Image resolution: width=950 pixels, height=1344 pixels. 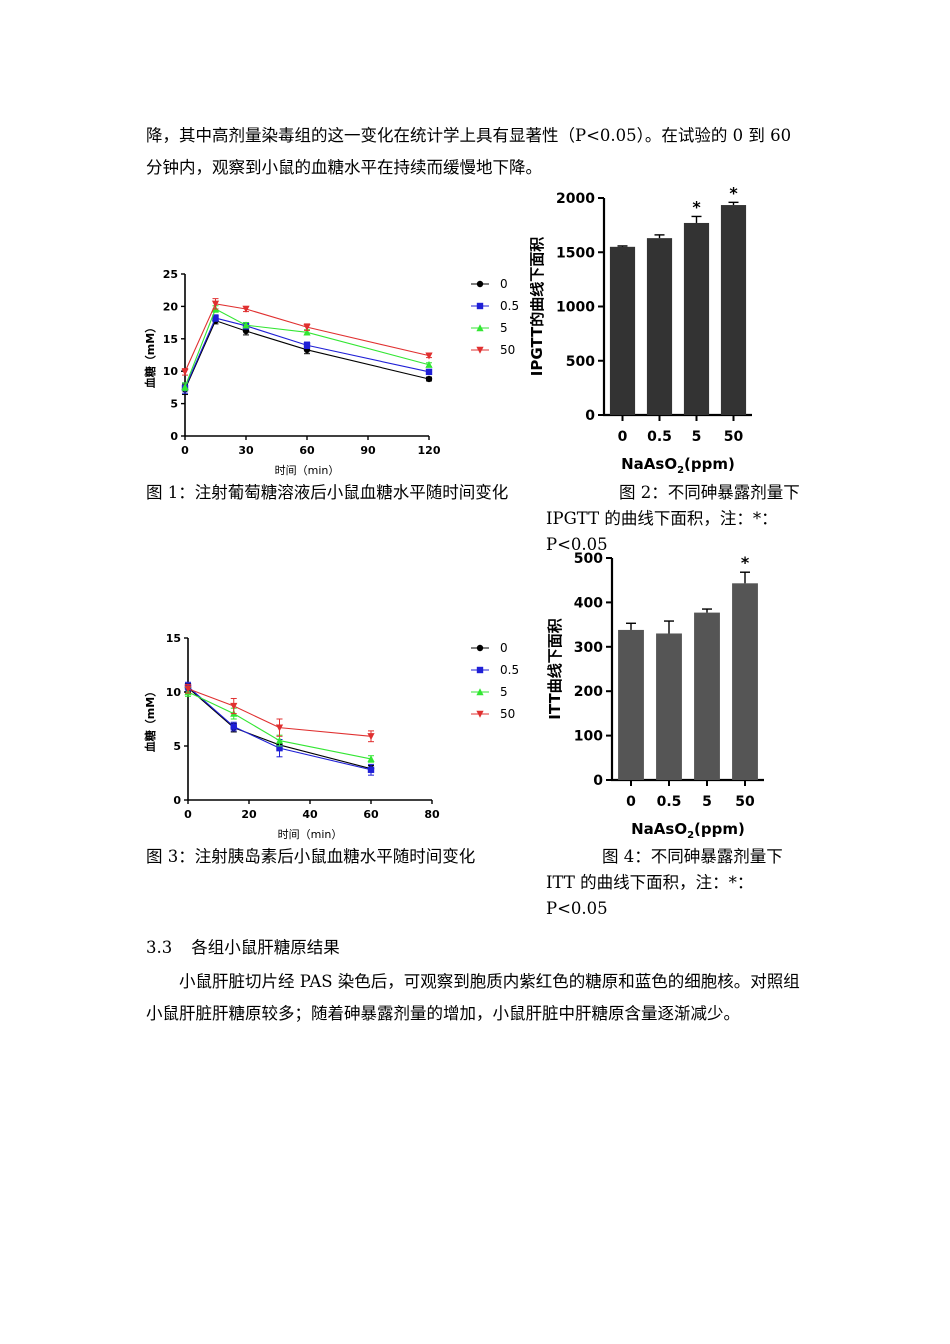 What do you see at coordinates (171, 371) in the screenshot?
I see `y-tick-label: 10` at bounding box center [171, 371].